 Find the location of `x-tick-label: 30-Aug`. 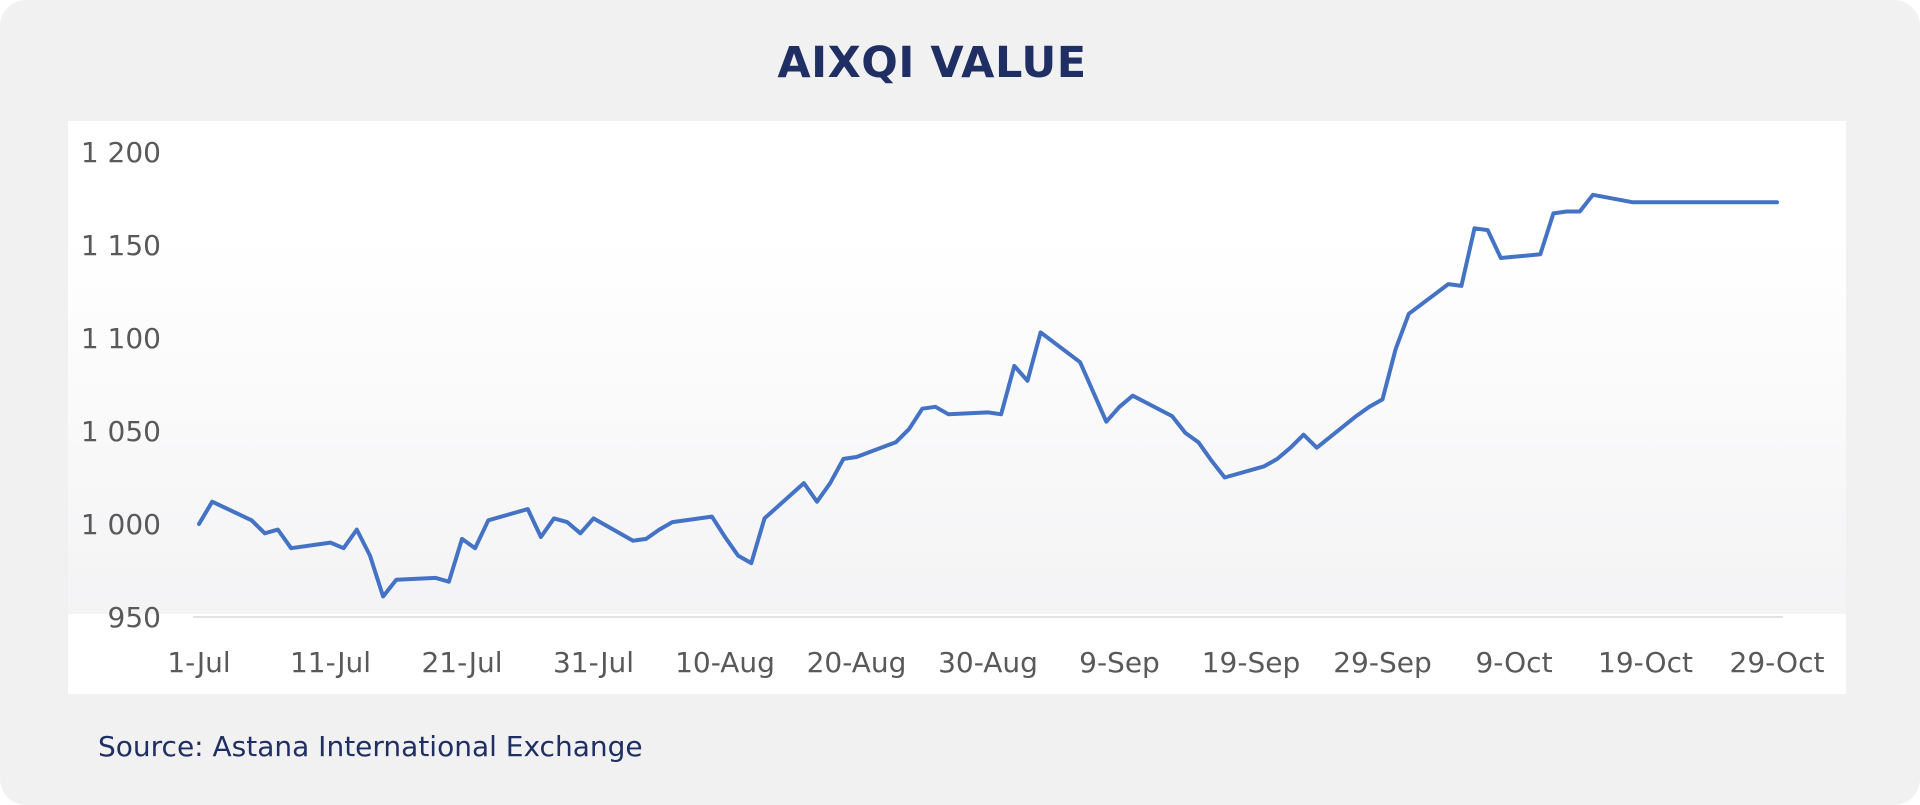

x-tick-label: 30-Aug is located at coordinates (988, 662).